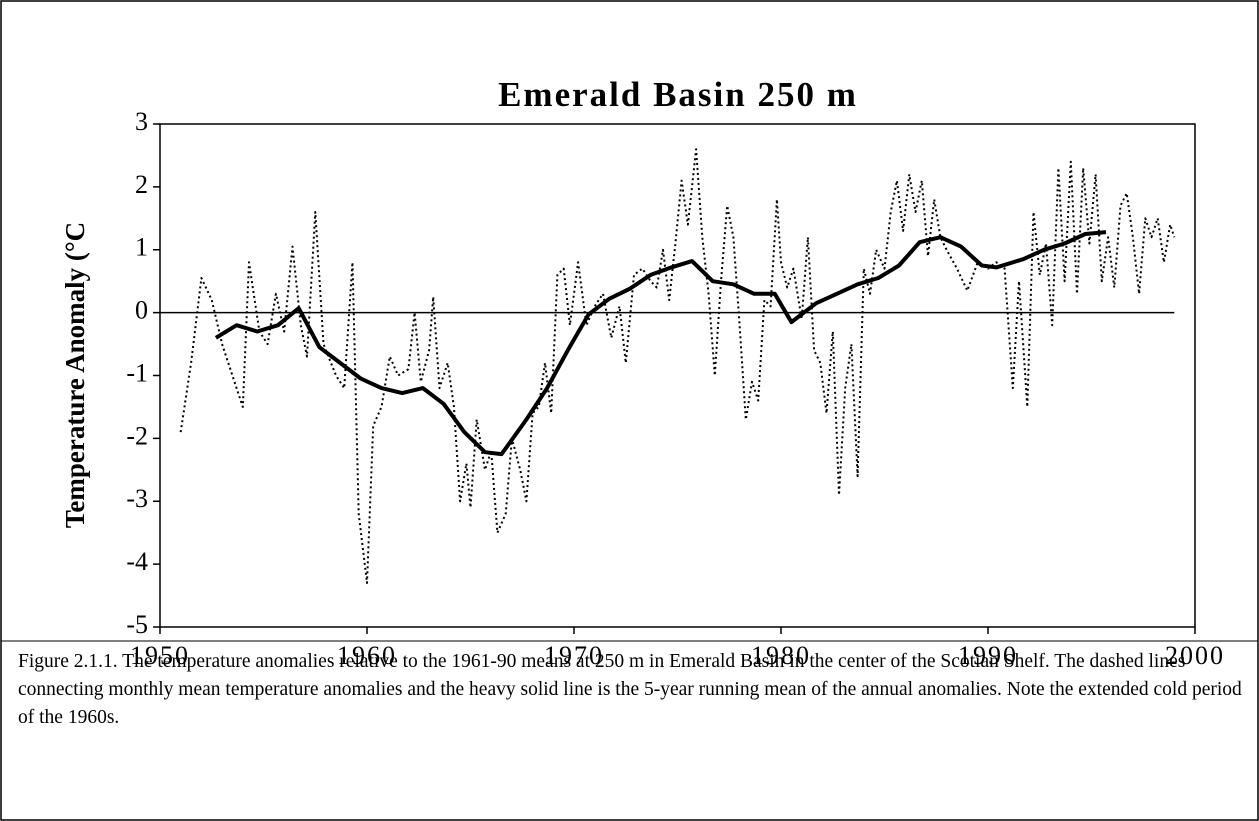  Describe the element at coordinates (574, 655) in the screenshot. I see `x-tick-label: 1970` at that location.